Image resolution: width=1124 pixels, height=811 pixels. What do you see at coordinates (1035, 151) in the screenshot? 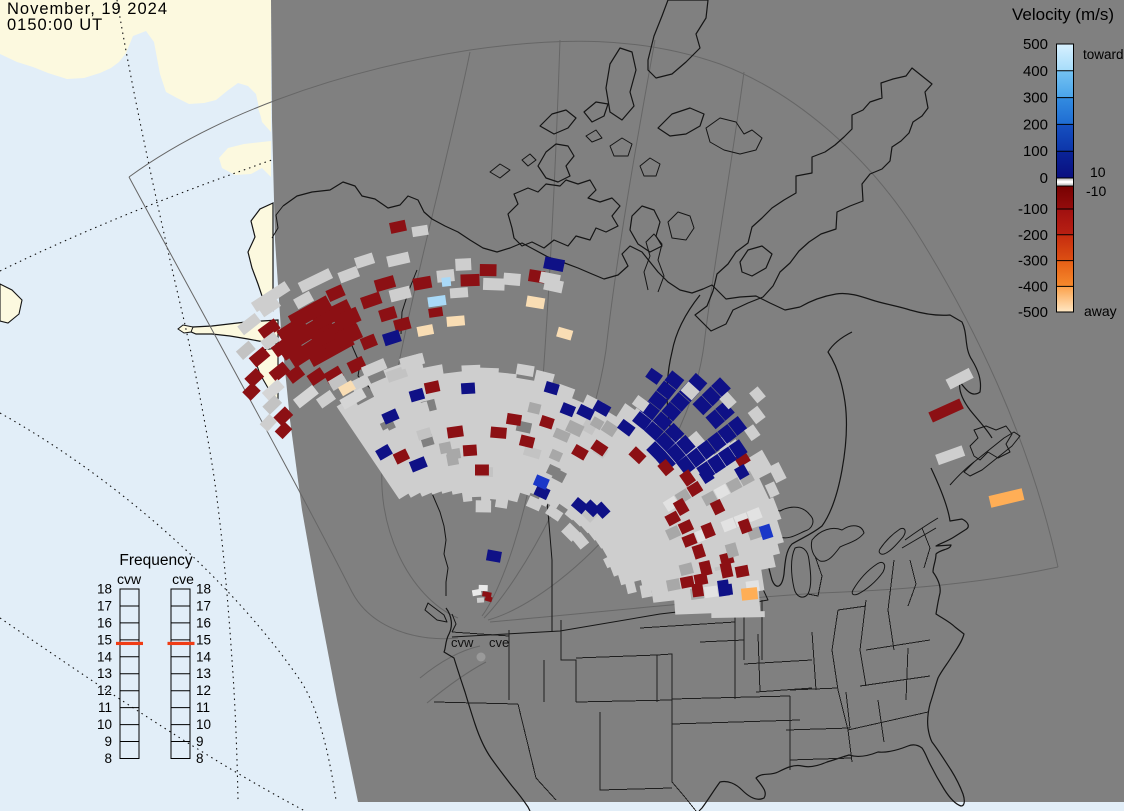
I see `svg-text: 100` at bounding box center [1035, 151].